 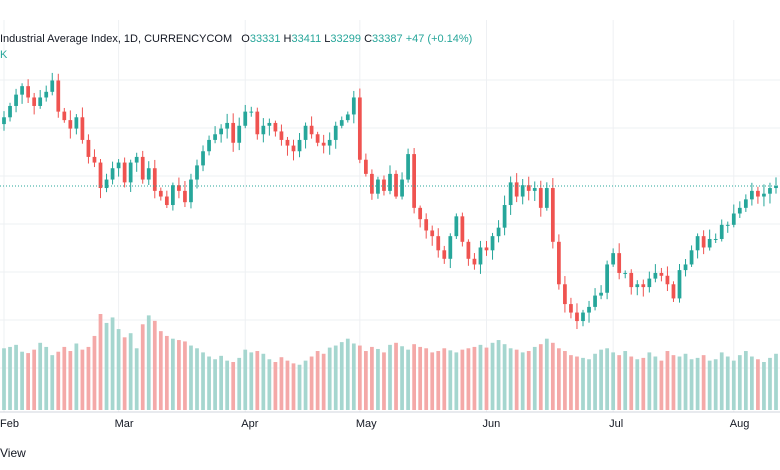 What do you see at coordinates (13, 453) in the screenshot?
I see `footer-label: View` at bounding box center [13, 453].